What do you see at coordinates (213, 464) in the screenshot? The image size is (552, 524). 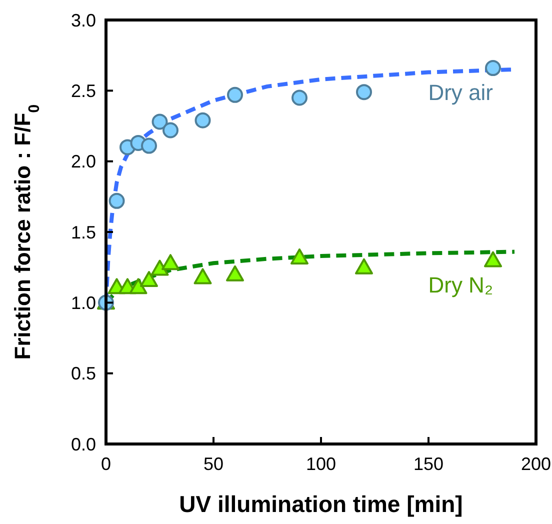 I see `x-tick-label: 50` at bounding box center [213, 464].